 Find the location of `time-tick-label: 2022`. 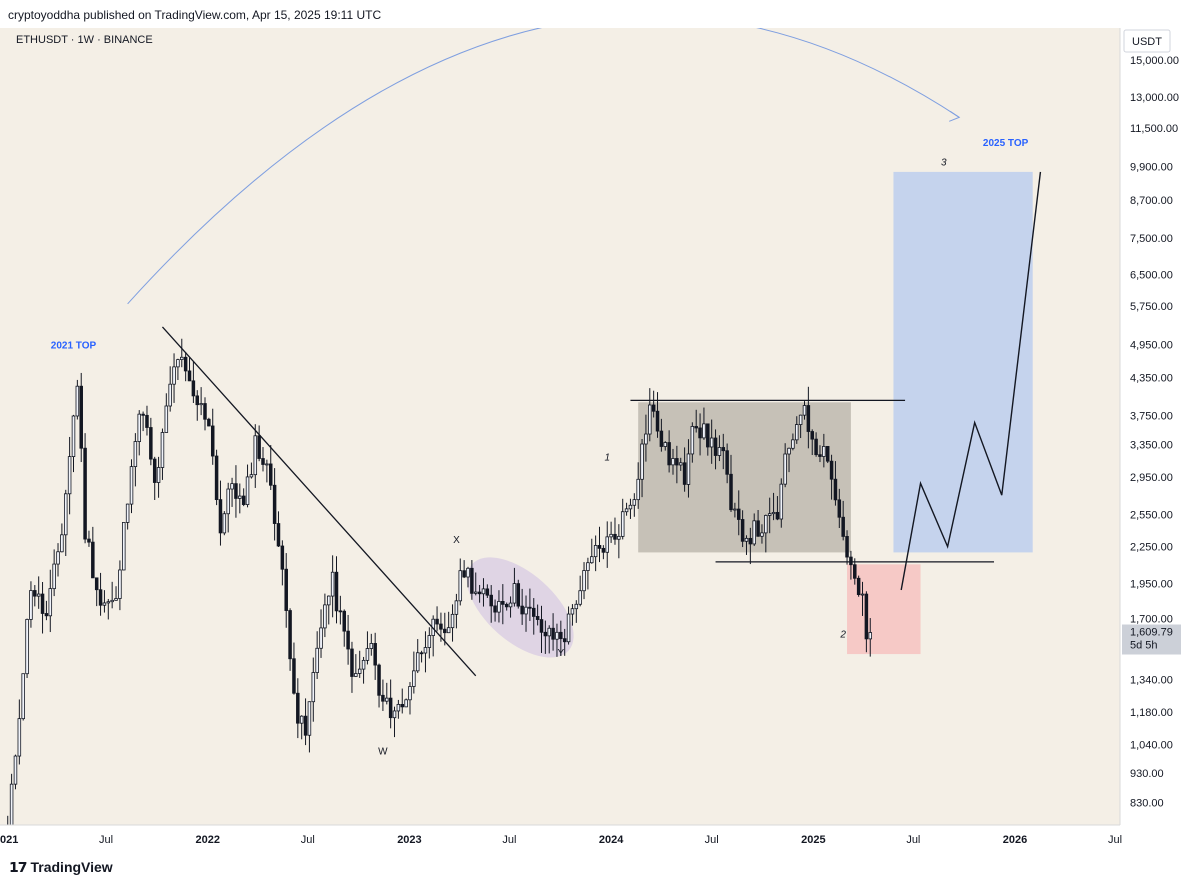

time-tick-label: 2022 is located at coordinates (208, 840).